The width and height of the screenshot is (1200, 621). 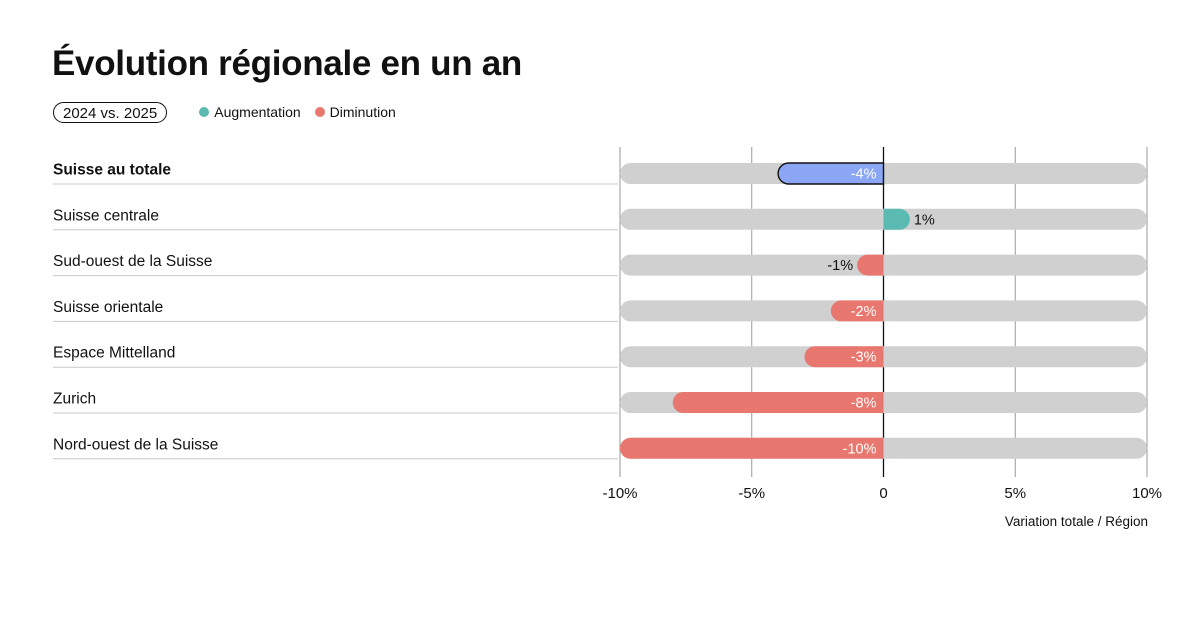 I want to click on legend-item-decrease: Diminution, so click(x=355, y=112).